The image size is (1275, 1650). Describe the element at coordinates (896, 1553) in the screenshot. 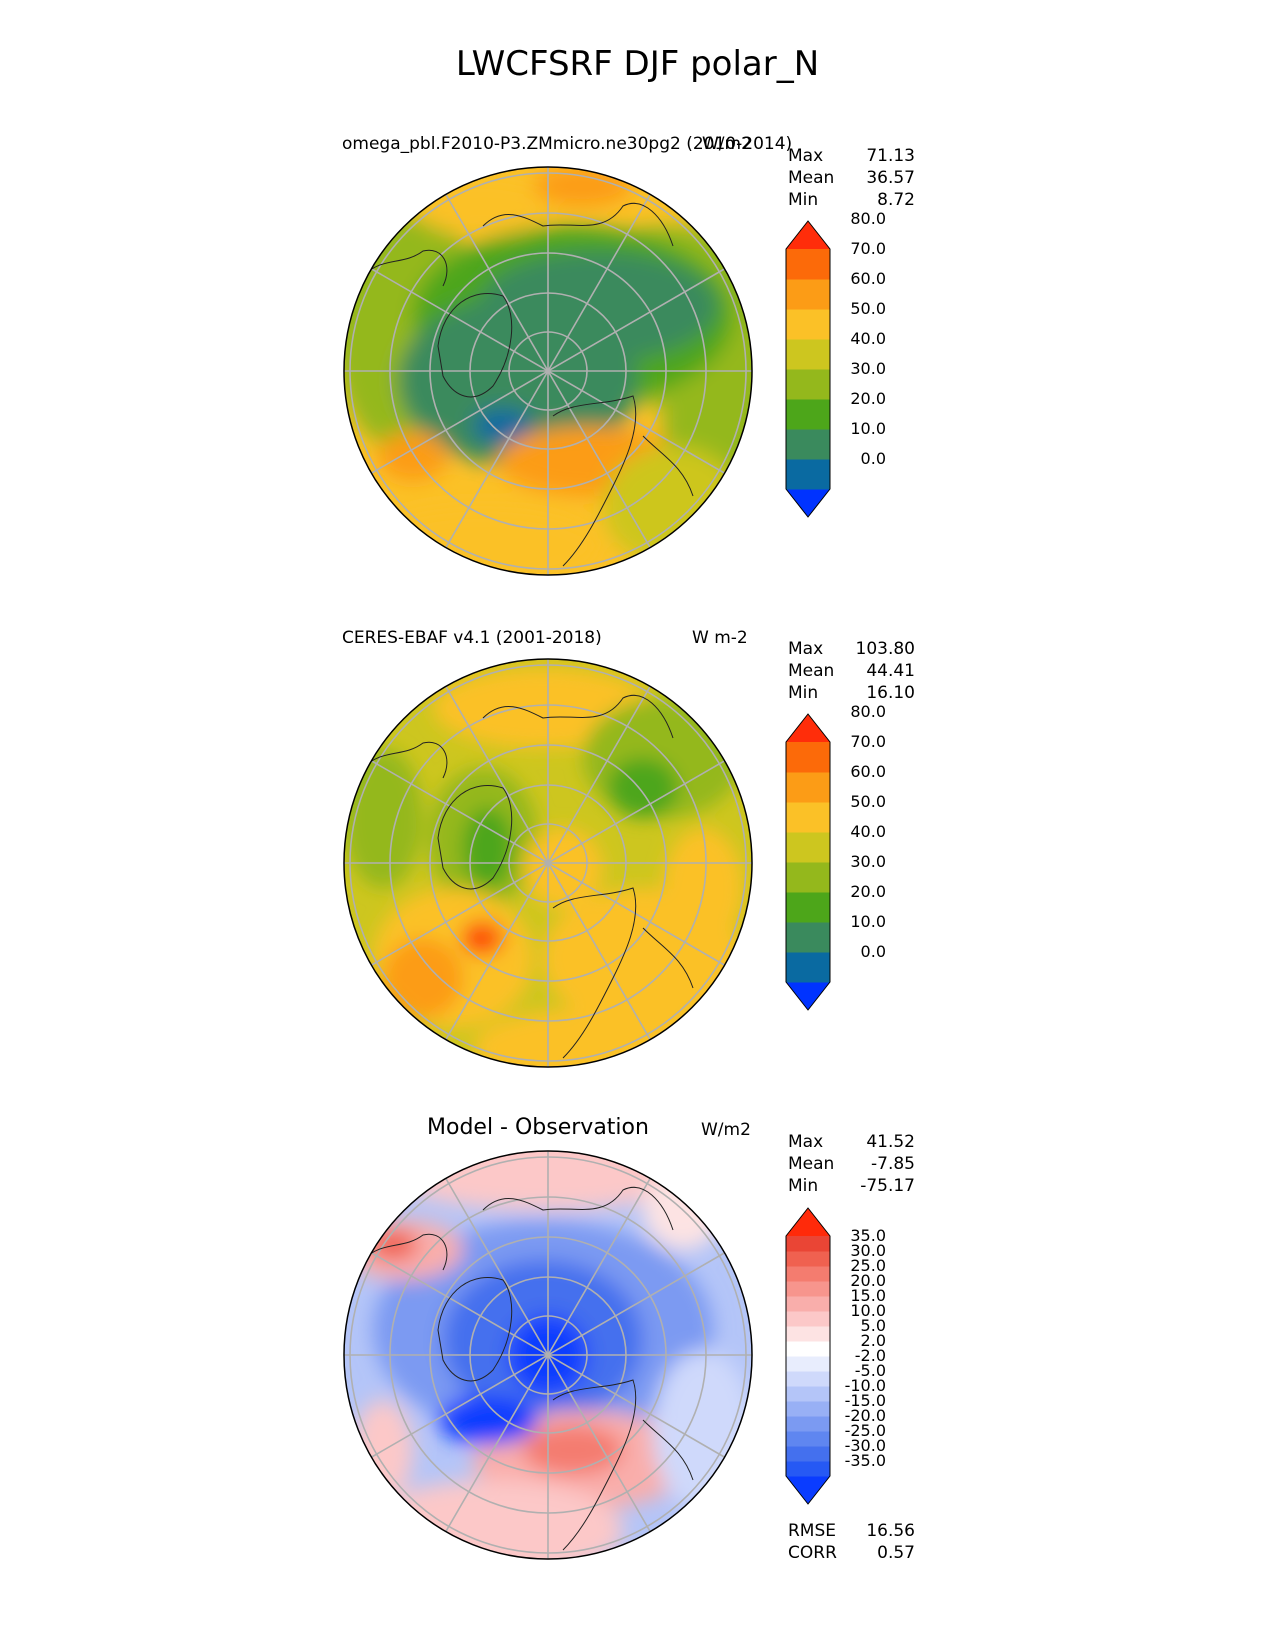

I see `panel-3-corr-value: 0.57` at that location.